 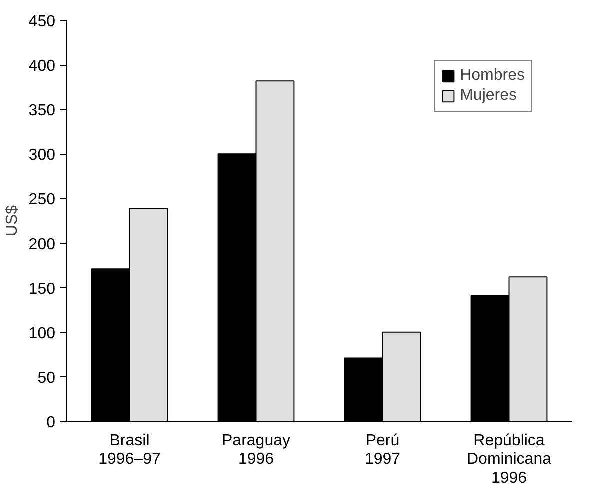 I want to click on x-tick-label: Paraguay 1996, so click(x=256, y=450).